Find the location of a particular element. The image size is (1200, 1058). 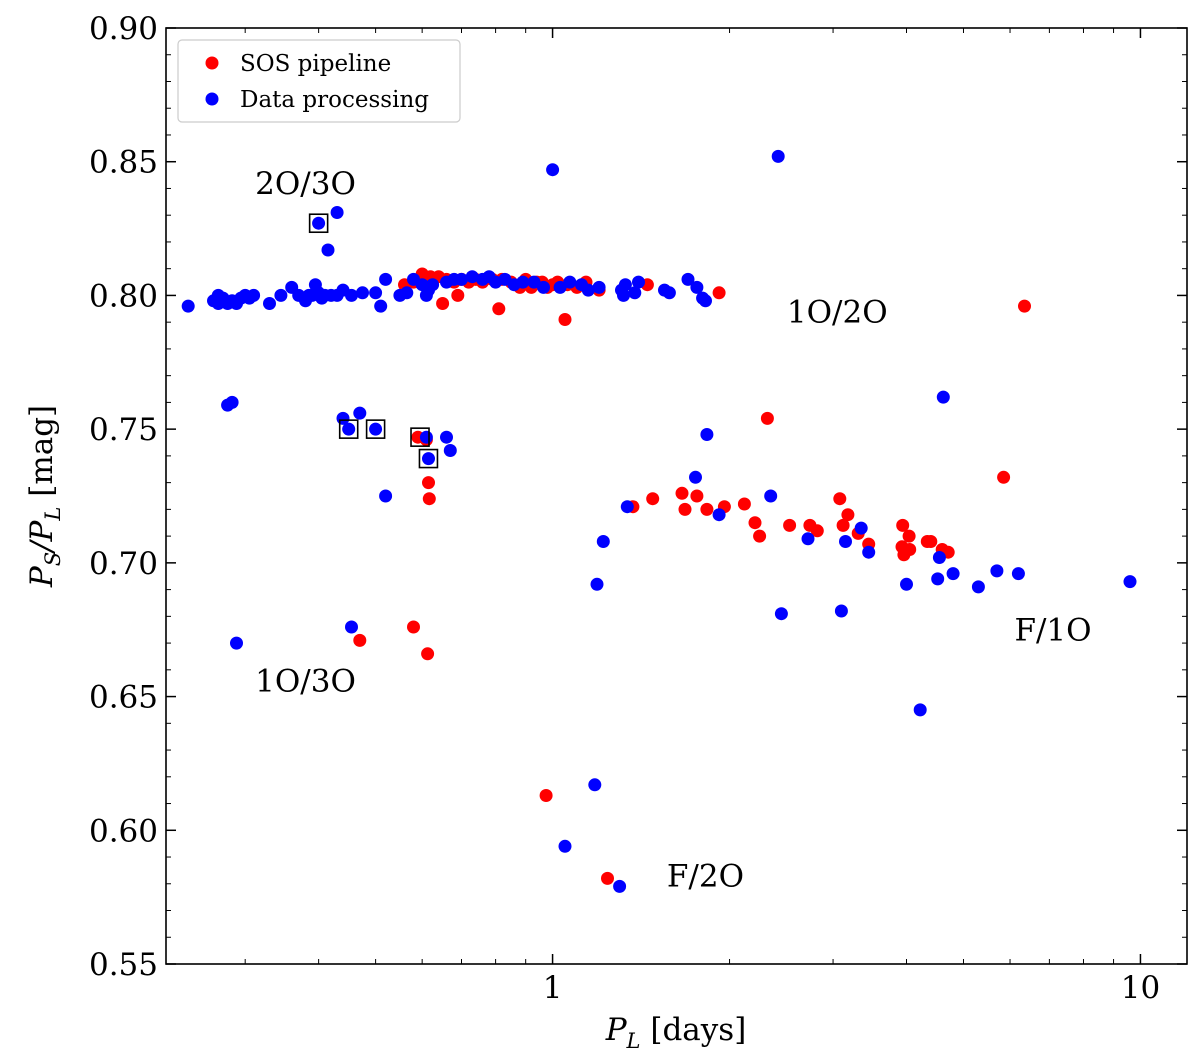

region-label: 1O/3O is located at coordinates (305, 682).